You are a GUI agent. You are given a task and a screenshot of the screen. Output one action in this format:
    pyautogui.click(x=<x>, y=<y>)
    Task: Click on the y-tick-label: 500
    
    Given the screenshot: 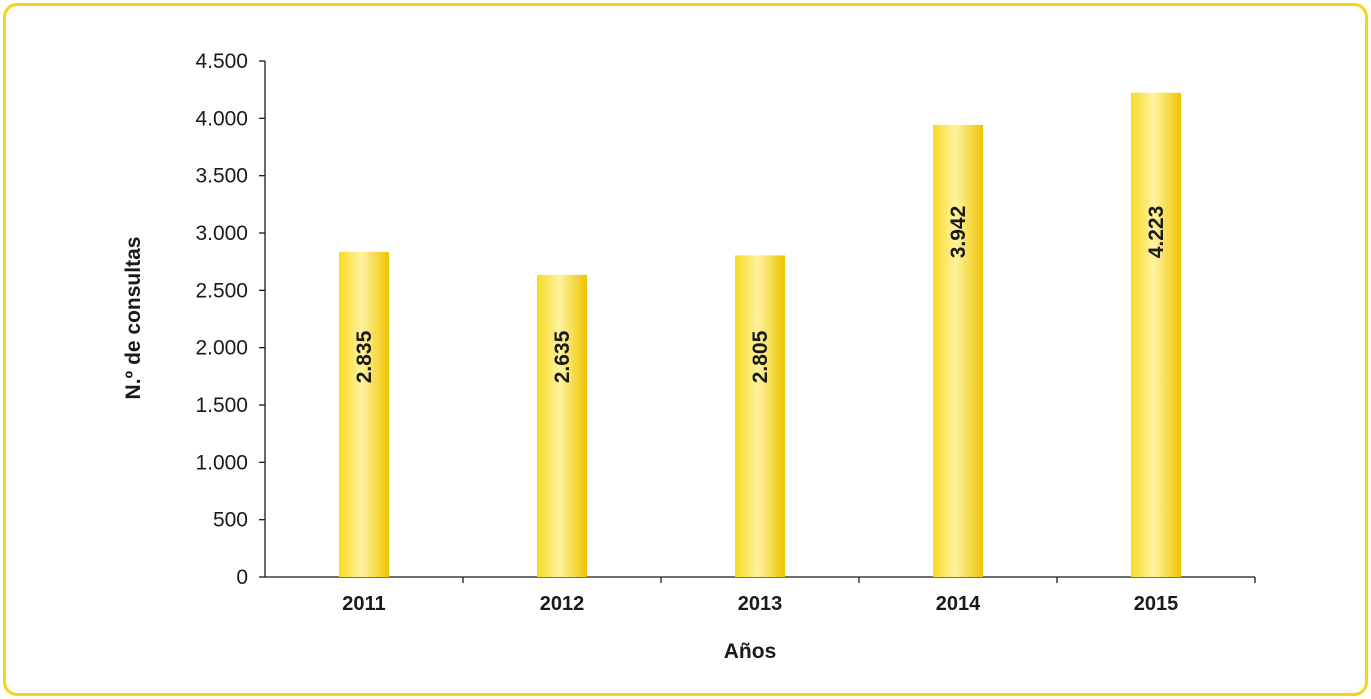 What is the action you would take?
    pyautogui.click(x=230, y=520)
    